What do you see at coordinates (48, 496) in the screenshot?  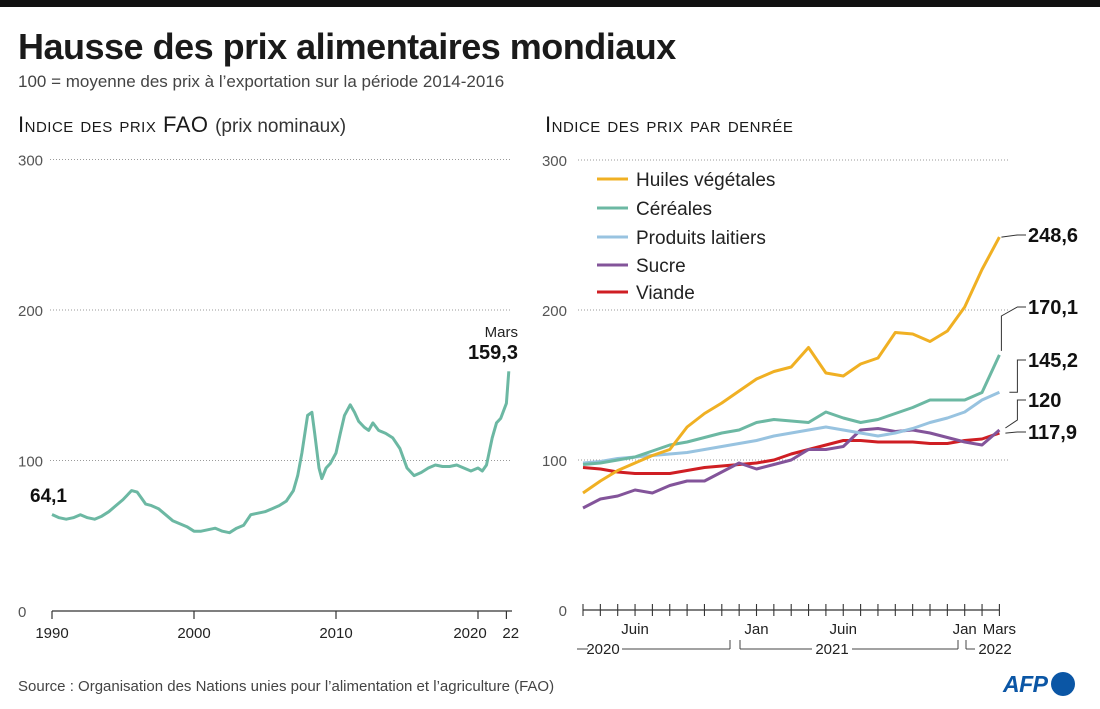 I see `start-value-label: 64,1` at bounding box center [48, 496].